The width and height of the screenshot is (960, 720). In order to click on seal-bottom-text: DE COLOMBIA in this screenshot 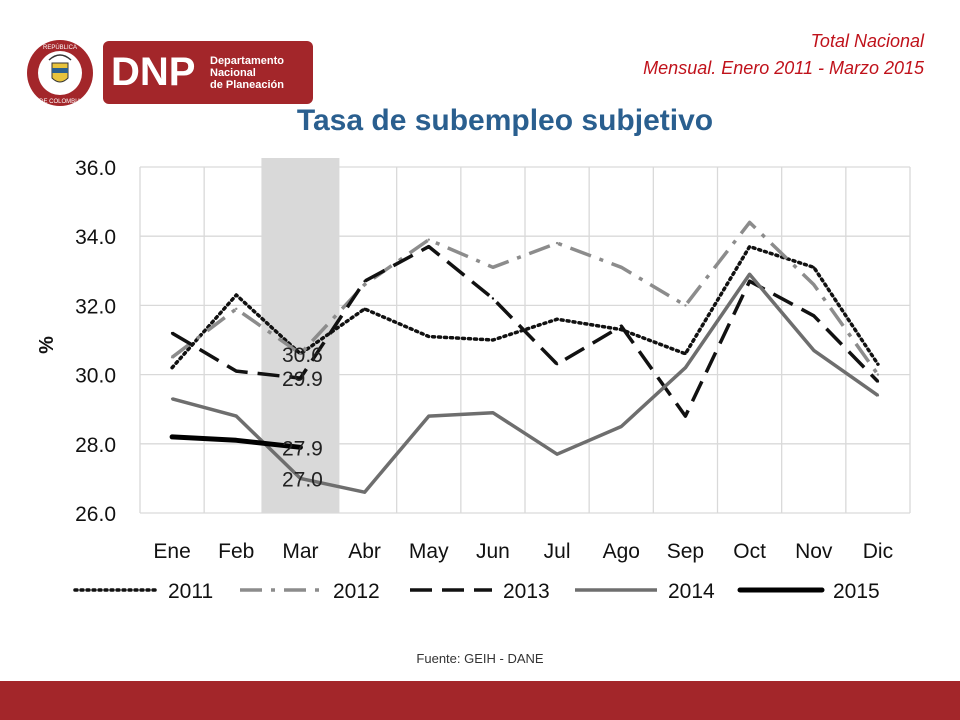, I will do `click(60, 102)`.